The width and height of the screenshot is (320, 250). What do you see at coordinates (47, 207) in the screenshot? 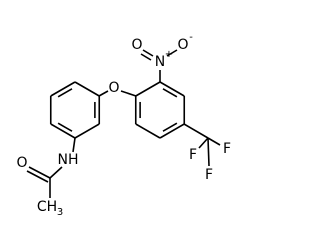
I see `atom-label: CH` at bounding box center [47, 207].